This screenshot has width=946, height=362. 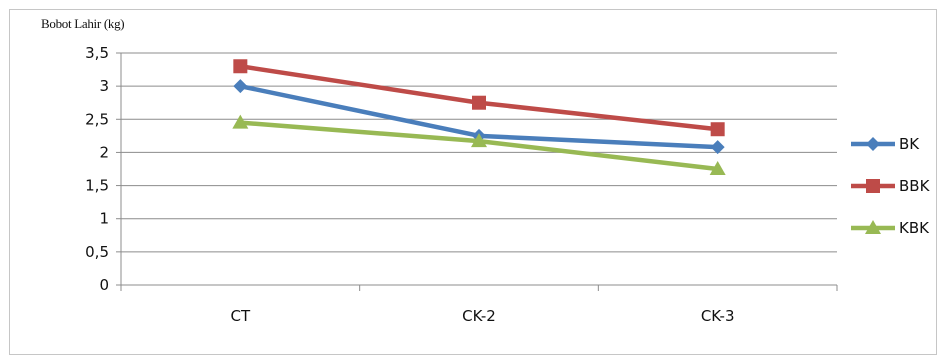 I want to click on legend-item-kbk: KBK, so click(x=890, y=228).